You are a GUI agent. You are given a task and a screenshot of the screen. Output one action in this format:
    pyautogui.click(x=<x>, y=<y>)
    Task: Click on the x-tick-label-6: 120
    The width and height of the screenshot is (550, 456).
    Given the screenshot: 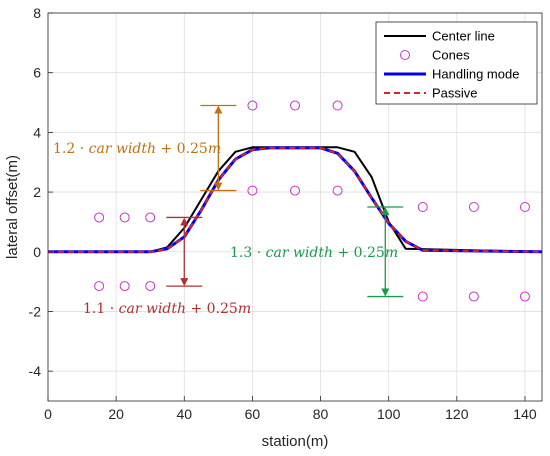 What is the action you would take?
    pyautogui.click(x=457, y=414)
    